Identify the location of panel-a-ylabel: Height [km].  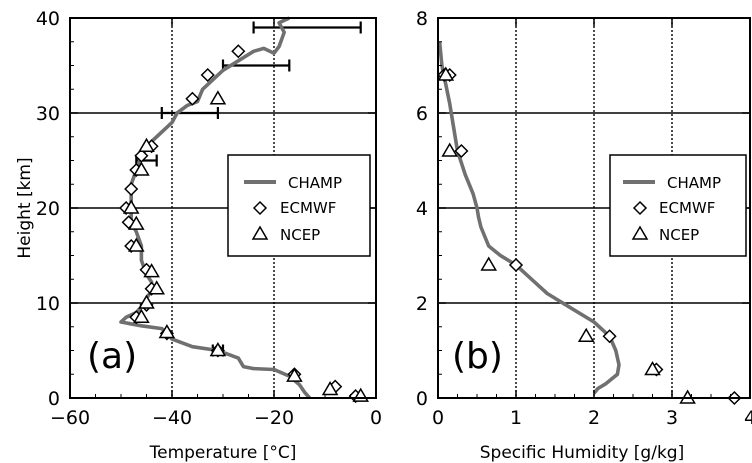
(25, 207).